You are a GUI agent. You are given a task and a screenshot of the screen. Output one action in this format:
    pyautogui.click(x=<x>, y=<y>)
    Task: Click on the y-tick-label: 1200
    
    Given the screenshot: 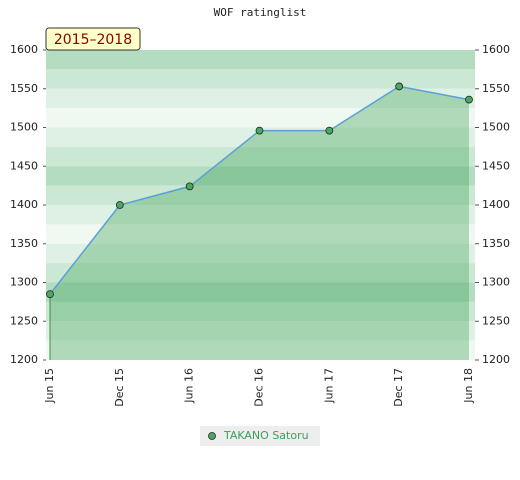 What is the action you would take?
    pyautogui.click(x=24, y=359)
    